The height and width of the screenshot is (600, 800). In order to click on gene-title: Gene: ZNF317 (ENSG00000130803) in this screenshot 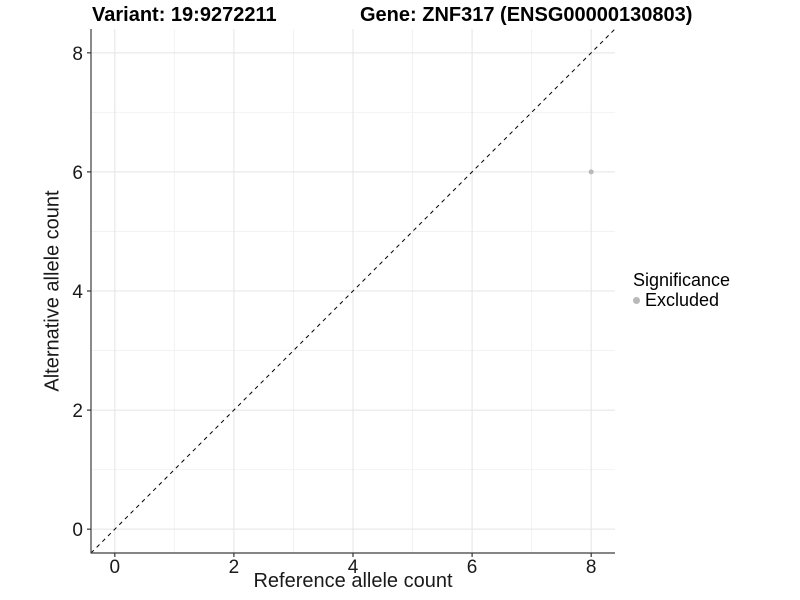, I will do `click(526, 15)`.